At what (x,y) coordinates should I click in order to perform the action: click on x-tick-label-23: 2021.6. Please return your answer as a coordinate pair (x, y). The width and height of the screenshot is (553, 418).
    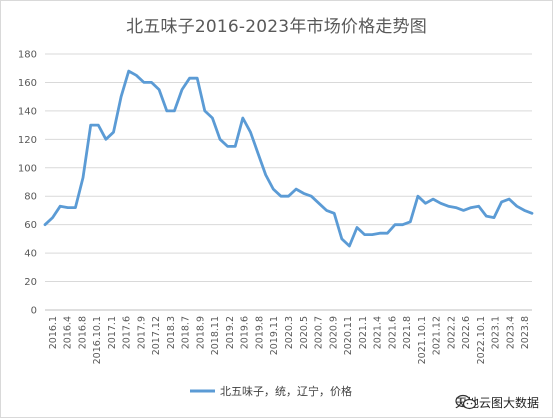
    Looking at the image, I should click on (392, 332).